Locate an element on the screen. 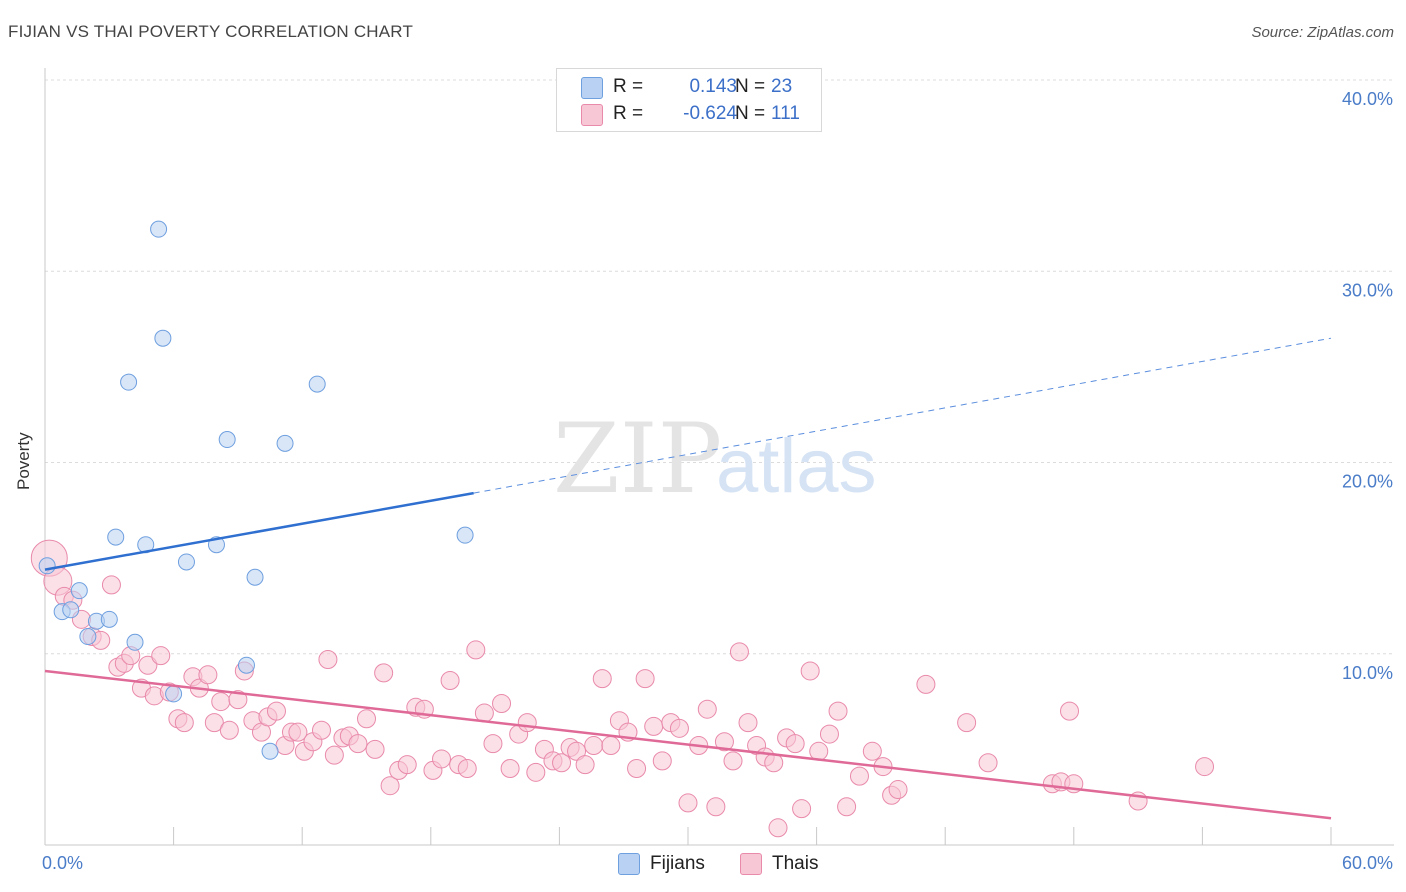 The height and width of the screenshot is (892, 1406). x-tick-label: 60.0% is located at coordinates (1367, 863).